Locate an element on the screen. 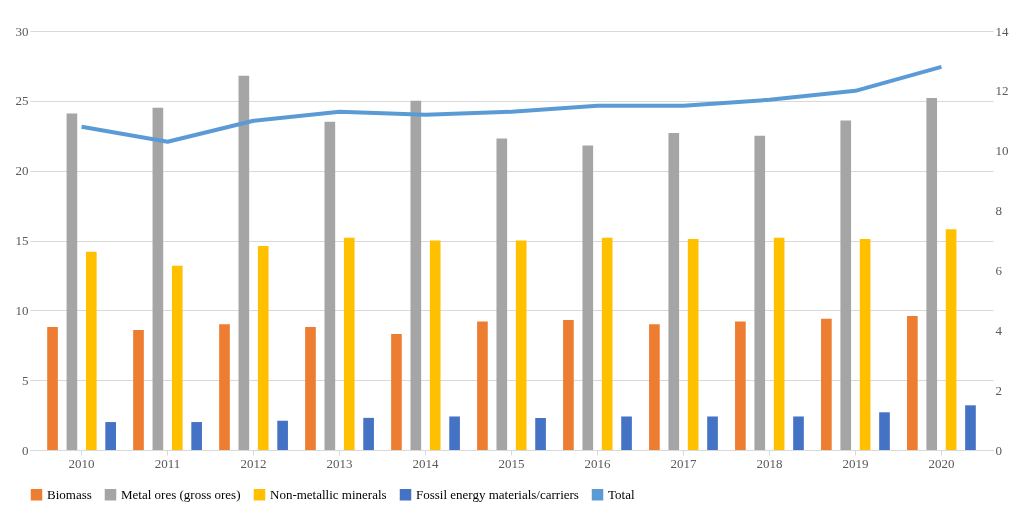 This screenshot has width=1023, height=513. x-tick-label: 2015 is located at coordinates (511, 463).